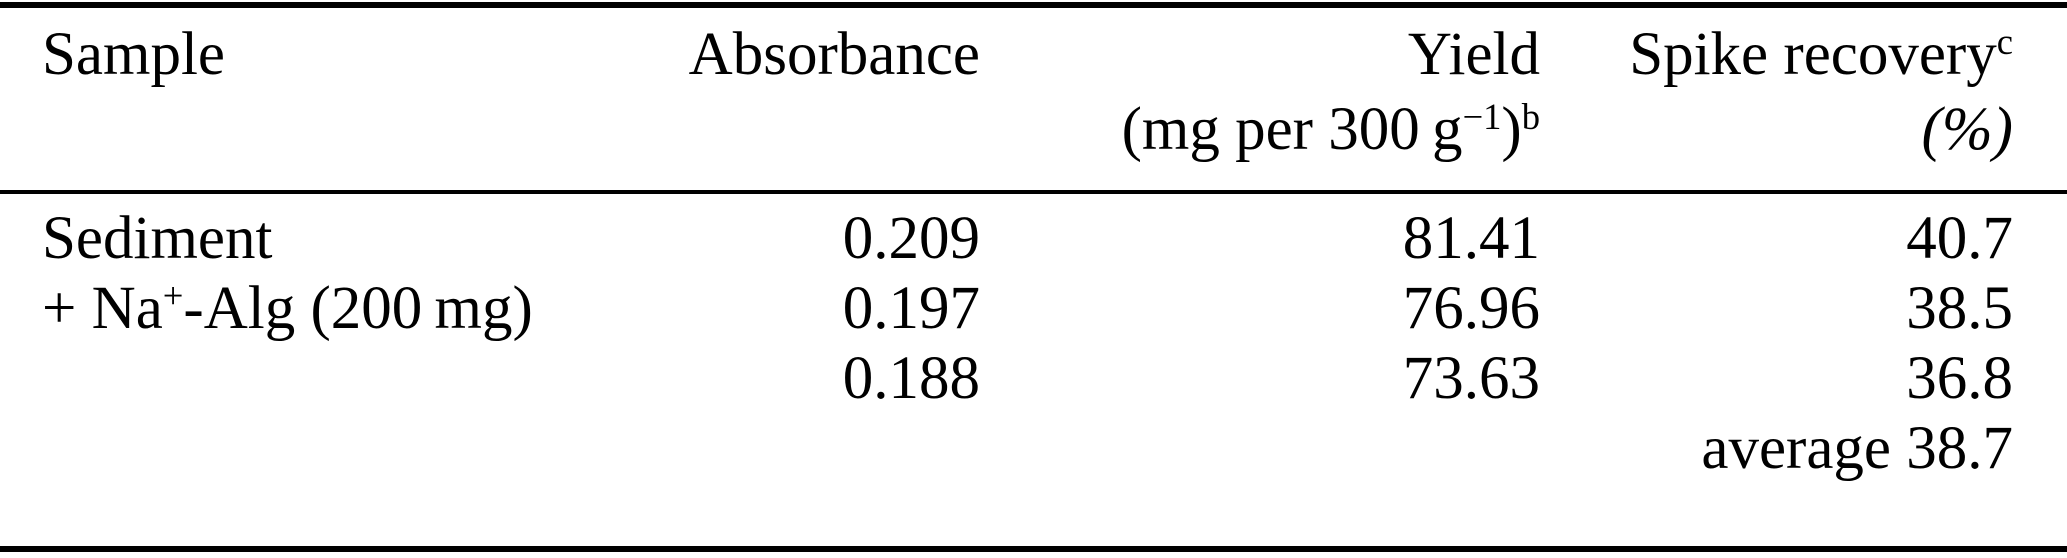 Image resolution: width=2067 pixels, height=558 pixels. I want to click on cell-absorbance-2: 0.197, so click(911, 308).